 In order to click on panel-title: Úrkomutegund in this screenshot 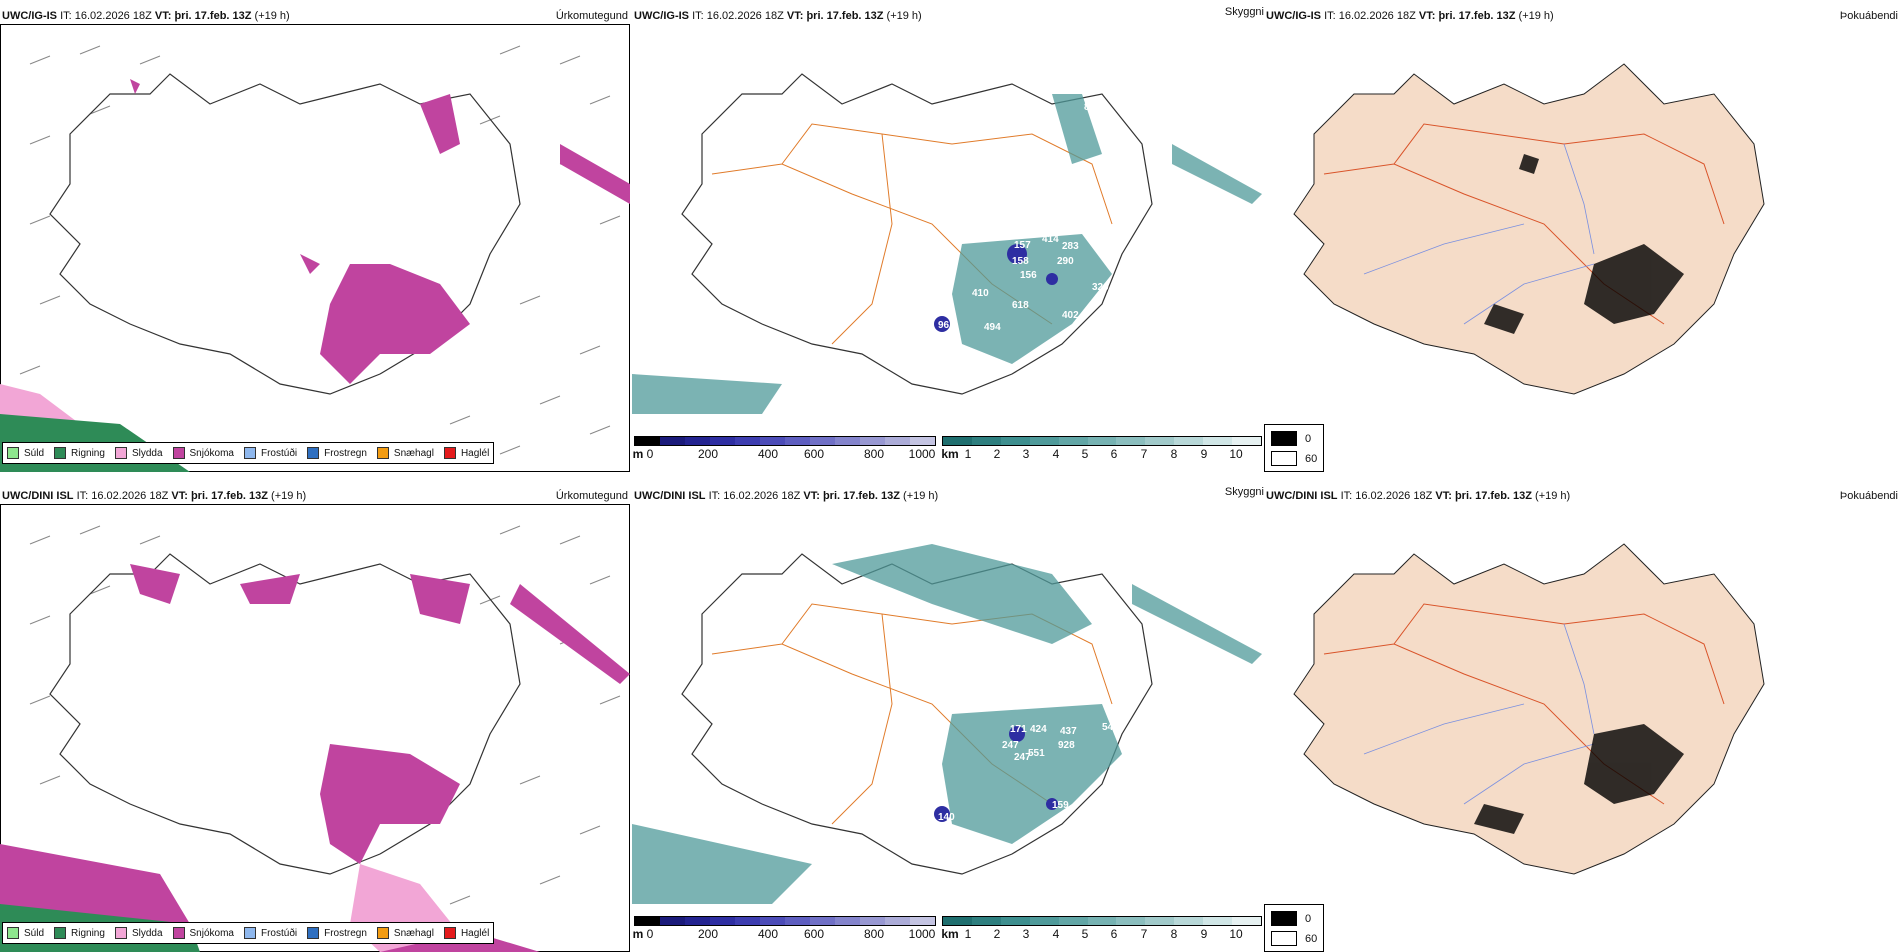, I will do `click(591, 16)`.